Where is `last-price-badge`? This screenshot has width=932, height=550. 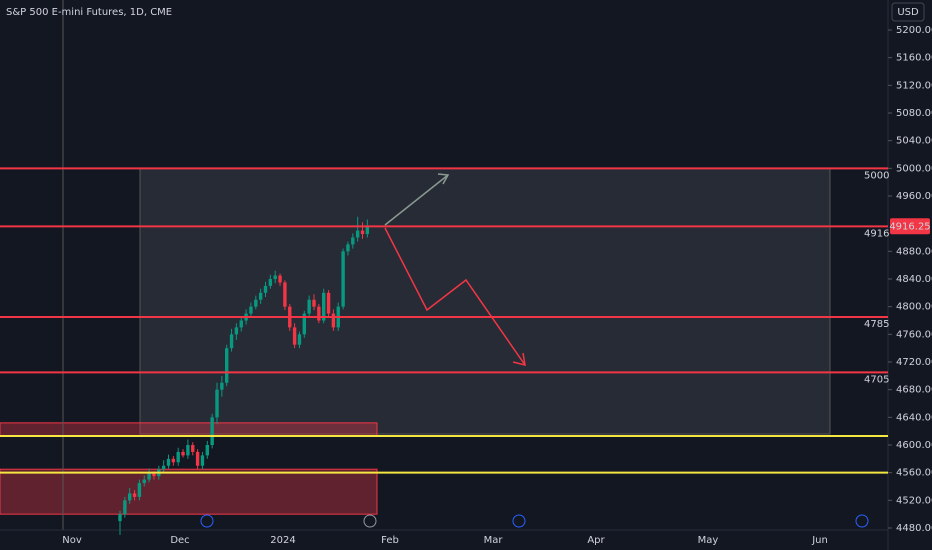
last-price-badge is located at coordinates (910, 226).